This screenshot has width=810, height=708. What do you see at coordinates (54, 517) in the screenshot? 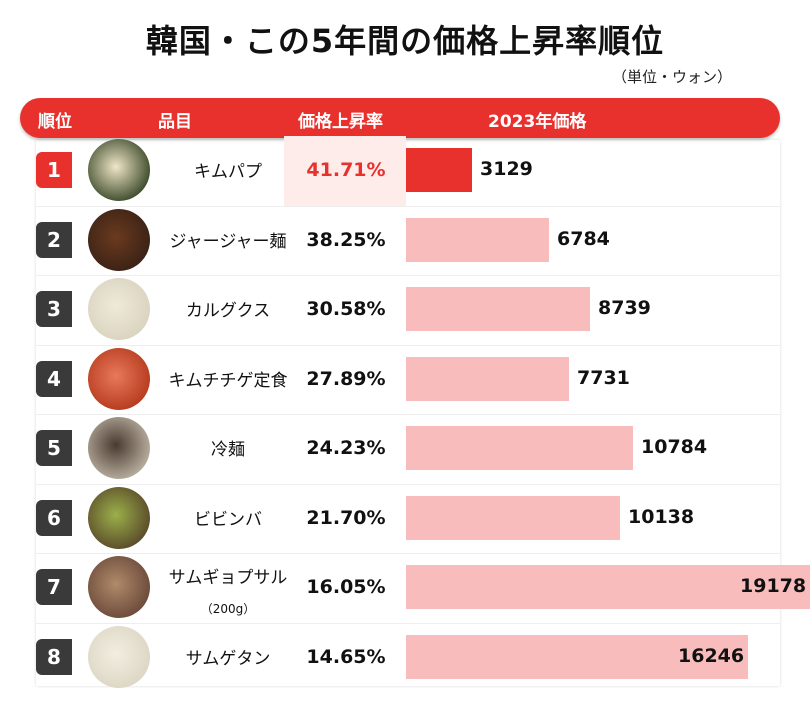
I see `rank-badge: 6` at bounding box center [54, 517].